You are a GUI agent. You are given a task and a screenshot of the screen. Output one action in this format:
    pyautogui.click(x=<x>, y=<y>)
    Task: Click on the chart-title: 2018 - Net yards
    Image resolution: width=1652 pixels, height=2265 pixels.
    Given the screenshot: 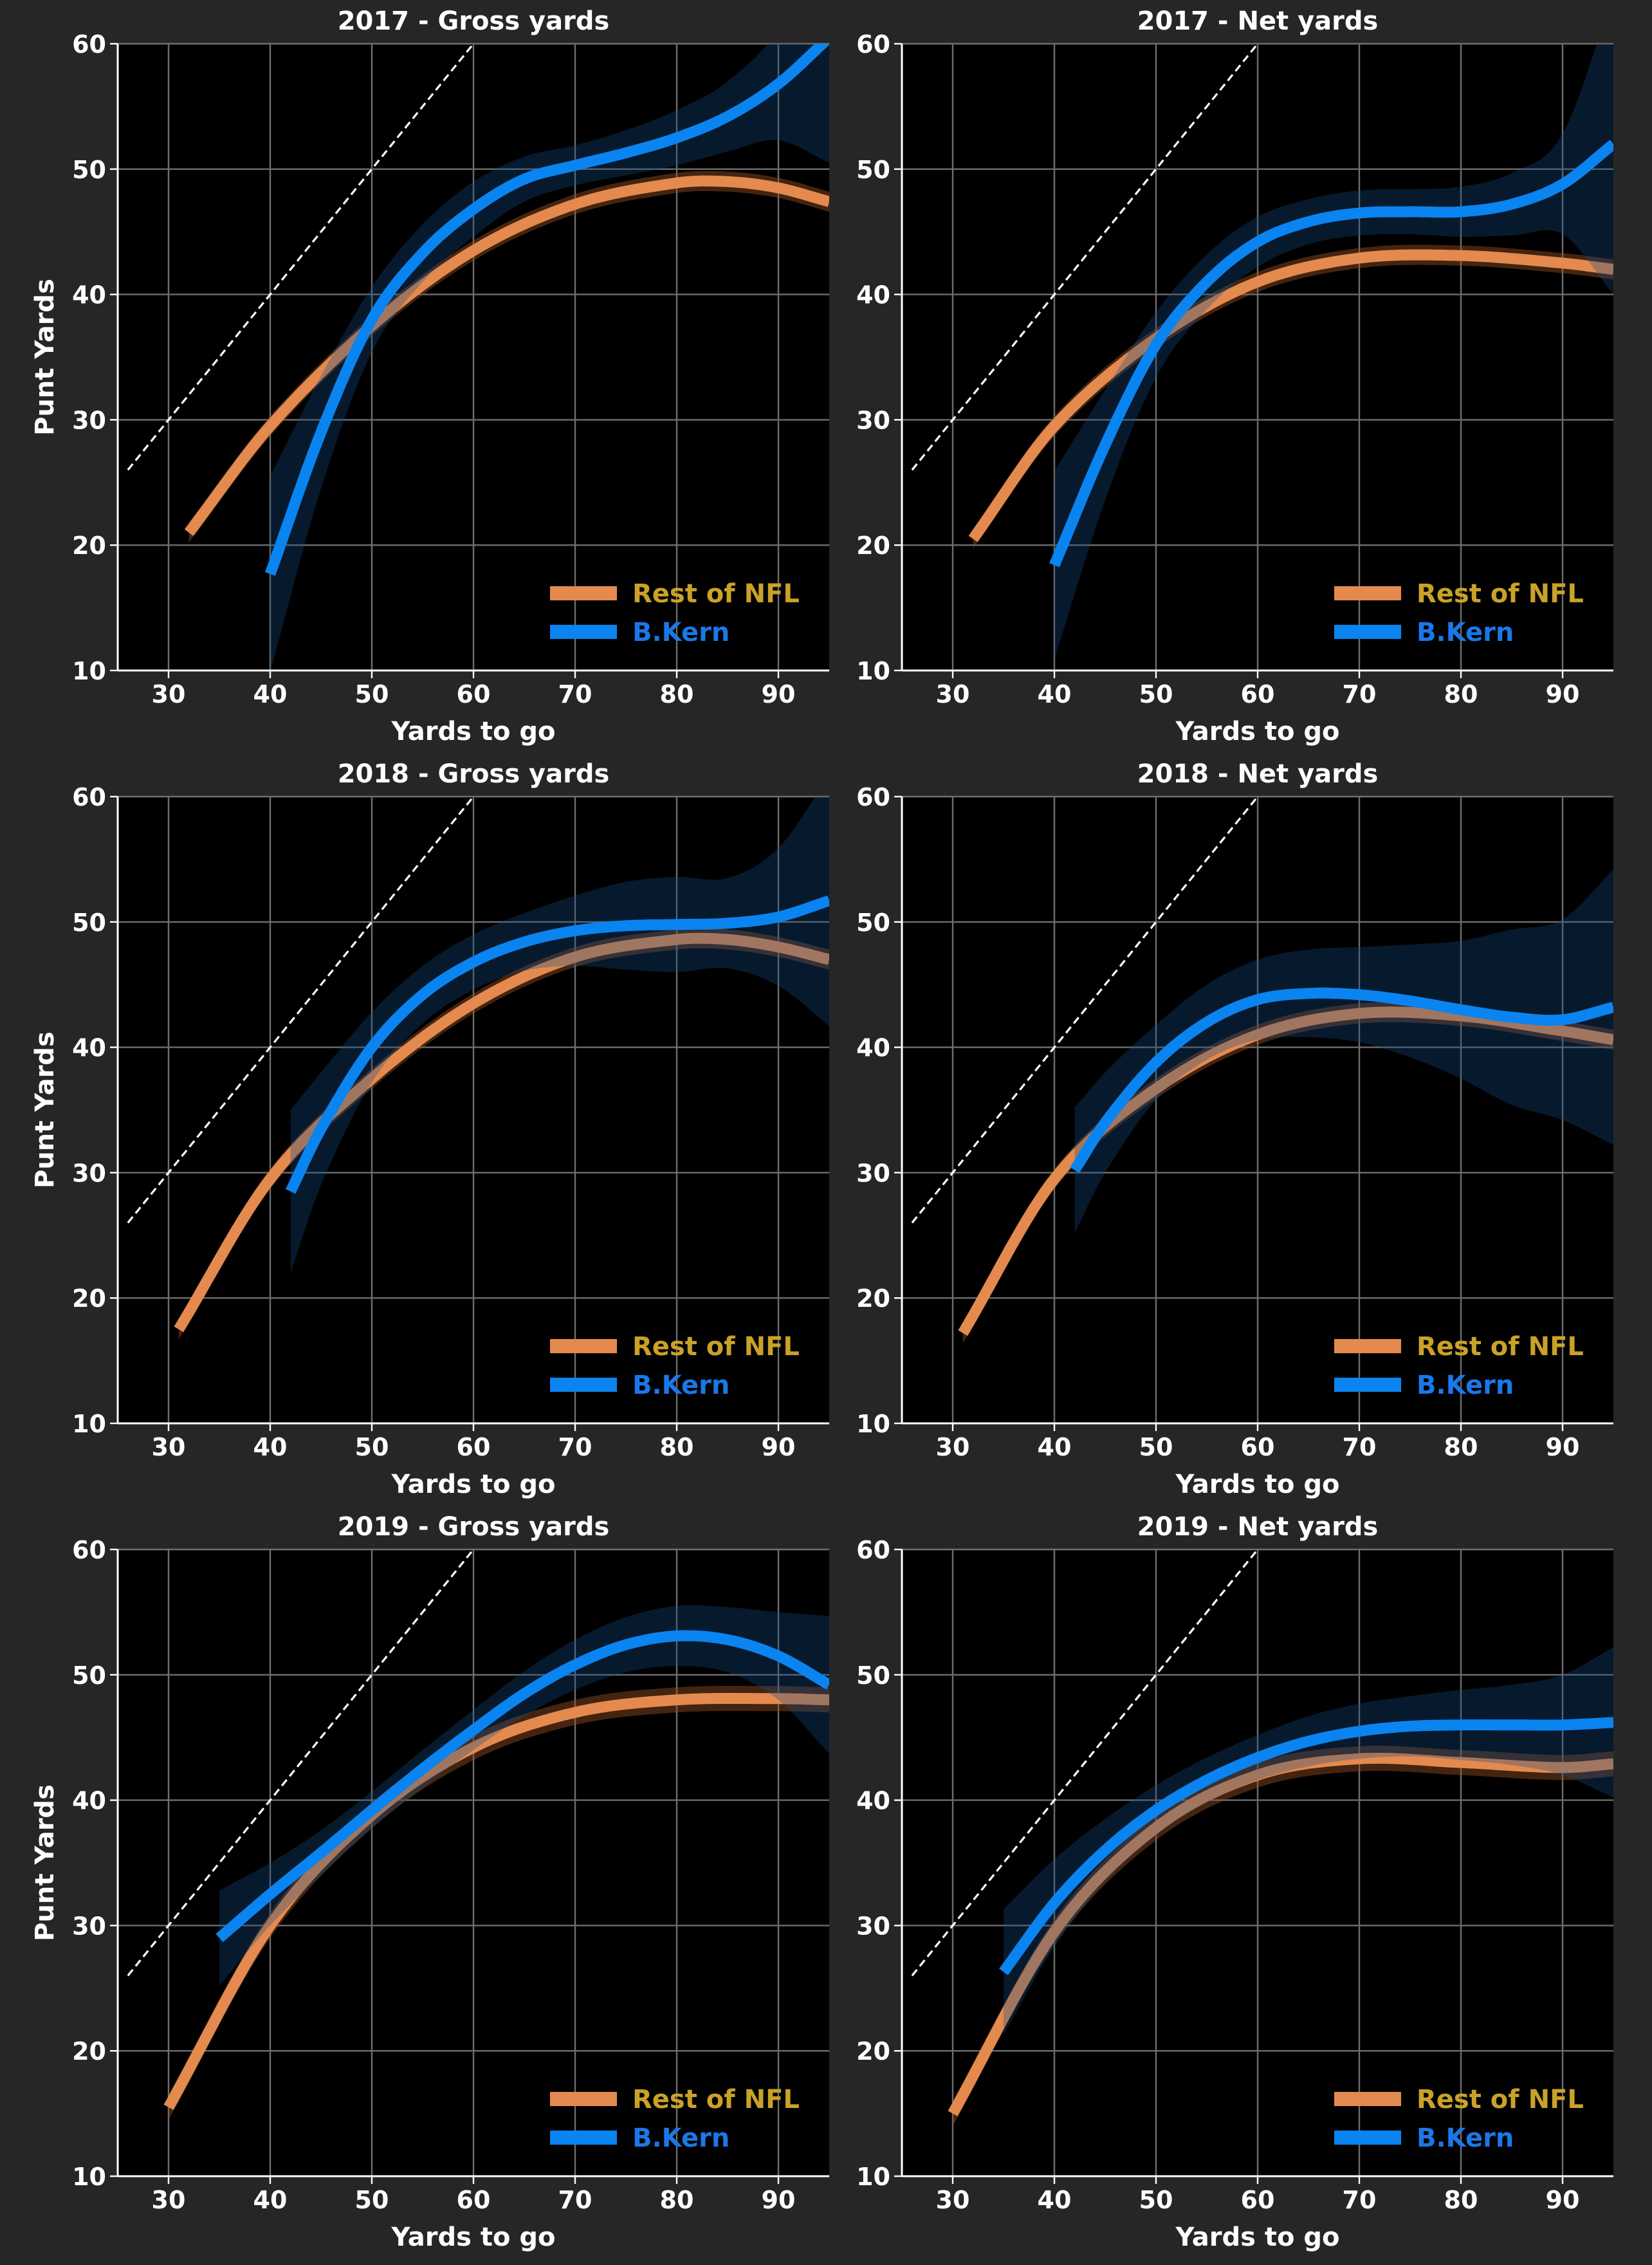 What is the action you would take?
    pyautogui.click(x=1258, y=774)
    